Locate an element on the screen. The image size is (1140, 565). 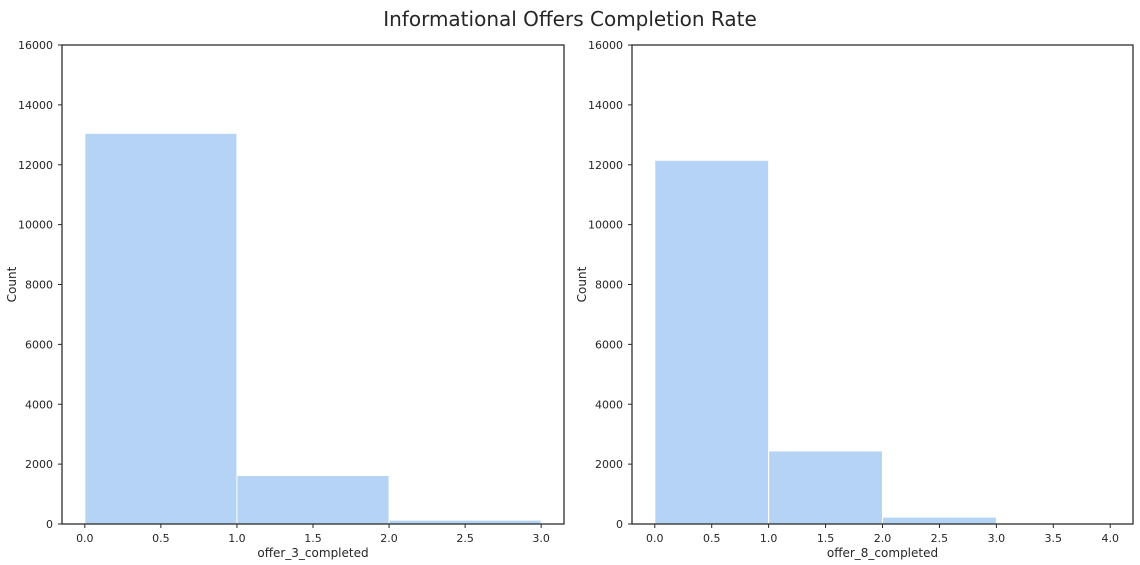
chart-title: Informational Offers Completion Rate is located at coordinates (570, 19).